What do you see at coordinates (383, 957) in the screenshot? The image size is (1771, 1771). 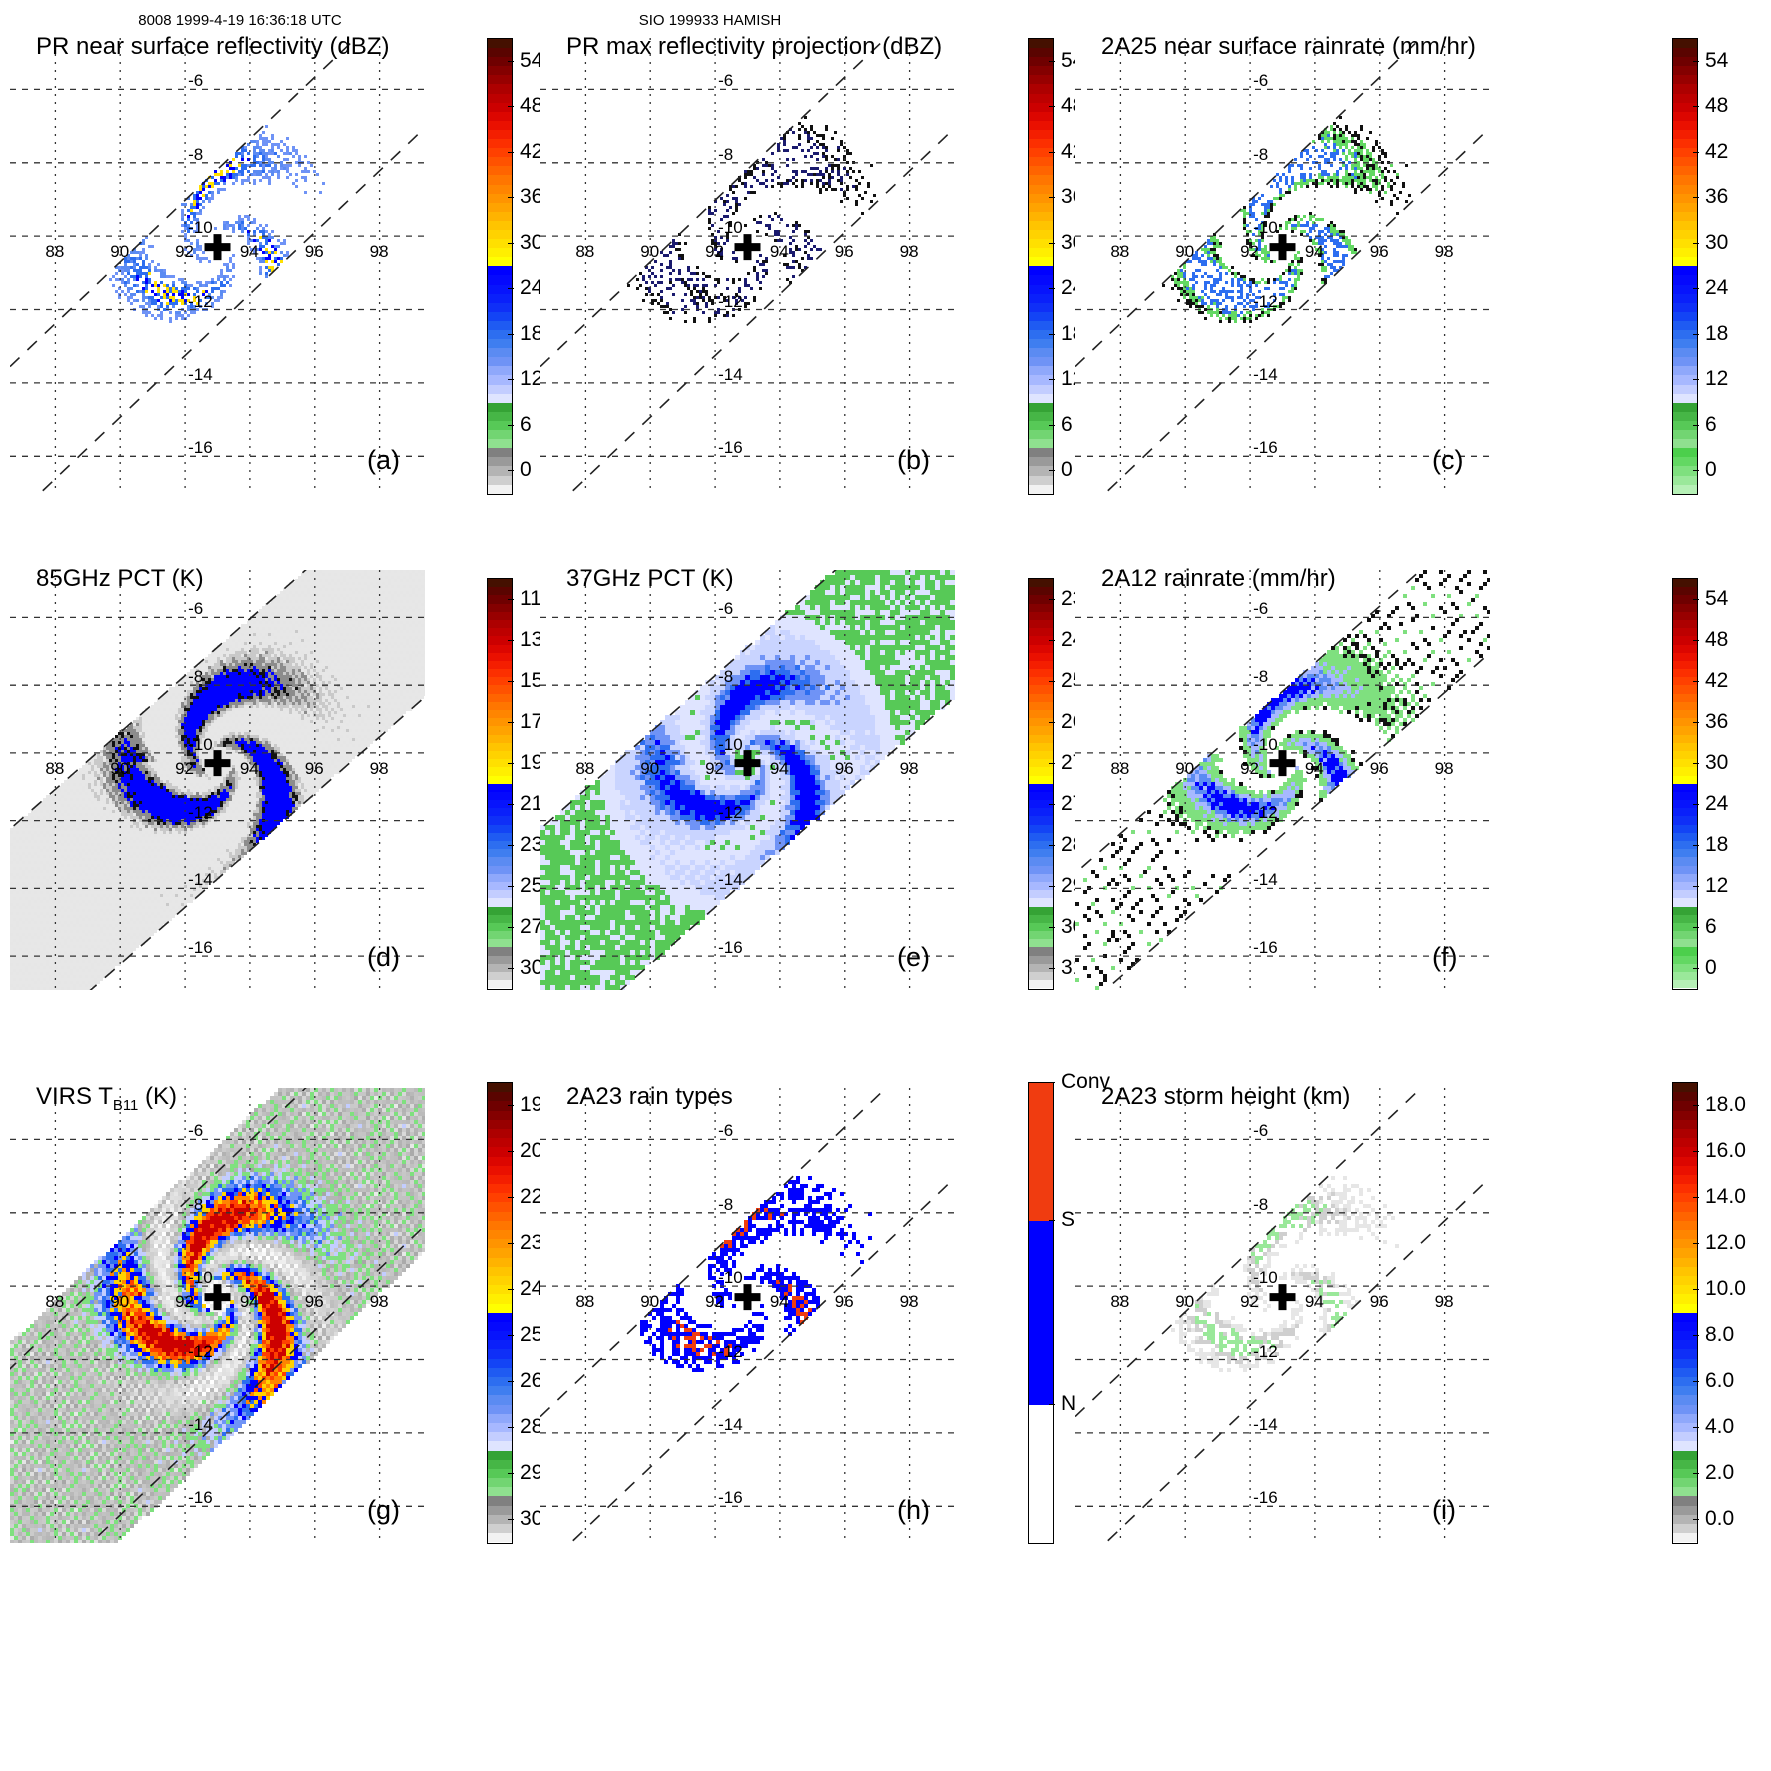 I see `panel-label-d: (d)` at bounding box center [383, 957].